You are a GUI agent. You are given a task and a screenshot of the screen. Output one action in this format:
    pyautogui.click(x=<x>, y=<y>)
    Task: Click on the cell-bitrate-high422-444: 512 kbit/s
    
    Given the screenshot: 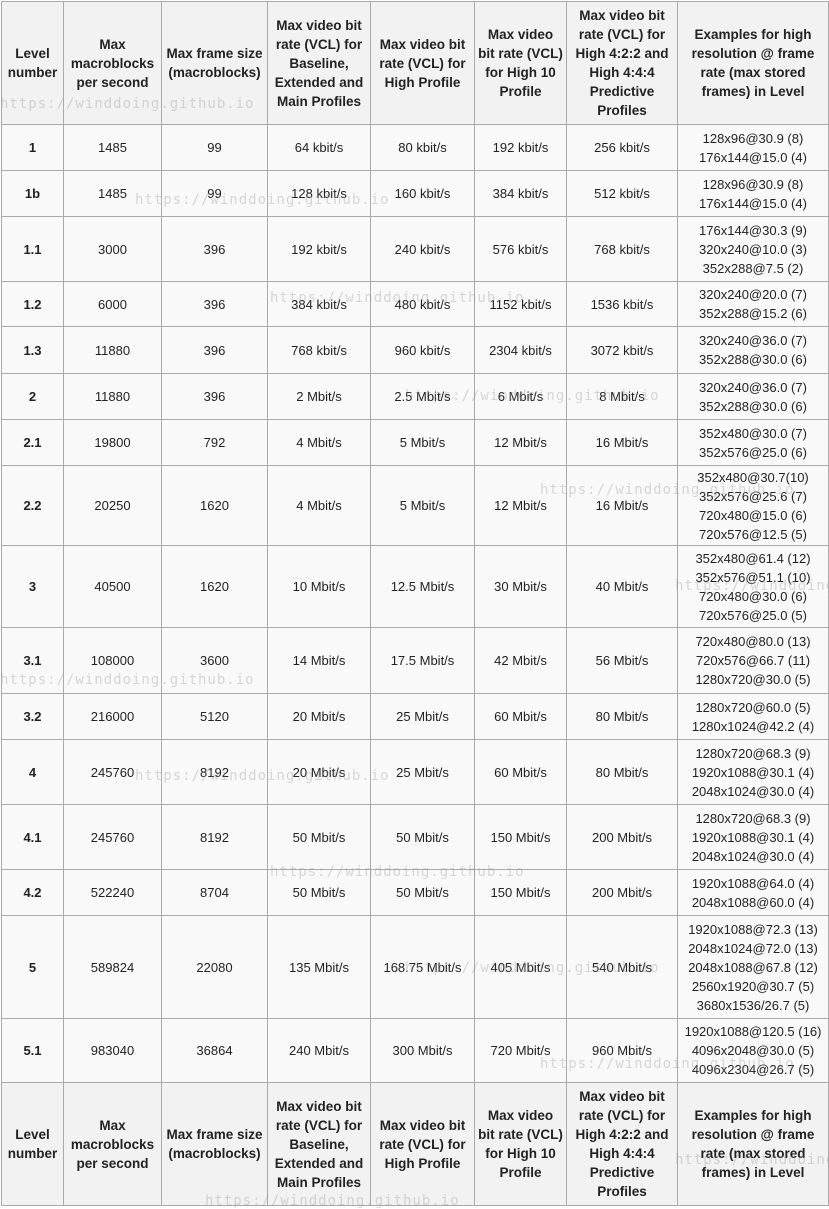 What is the action you would take?
    pyautogui.click(x=622, y=193)
    